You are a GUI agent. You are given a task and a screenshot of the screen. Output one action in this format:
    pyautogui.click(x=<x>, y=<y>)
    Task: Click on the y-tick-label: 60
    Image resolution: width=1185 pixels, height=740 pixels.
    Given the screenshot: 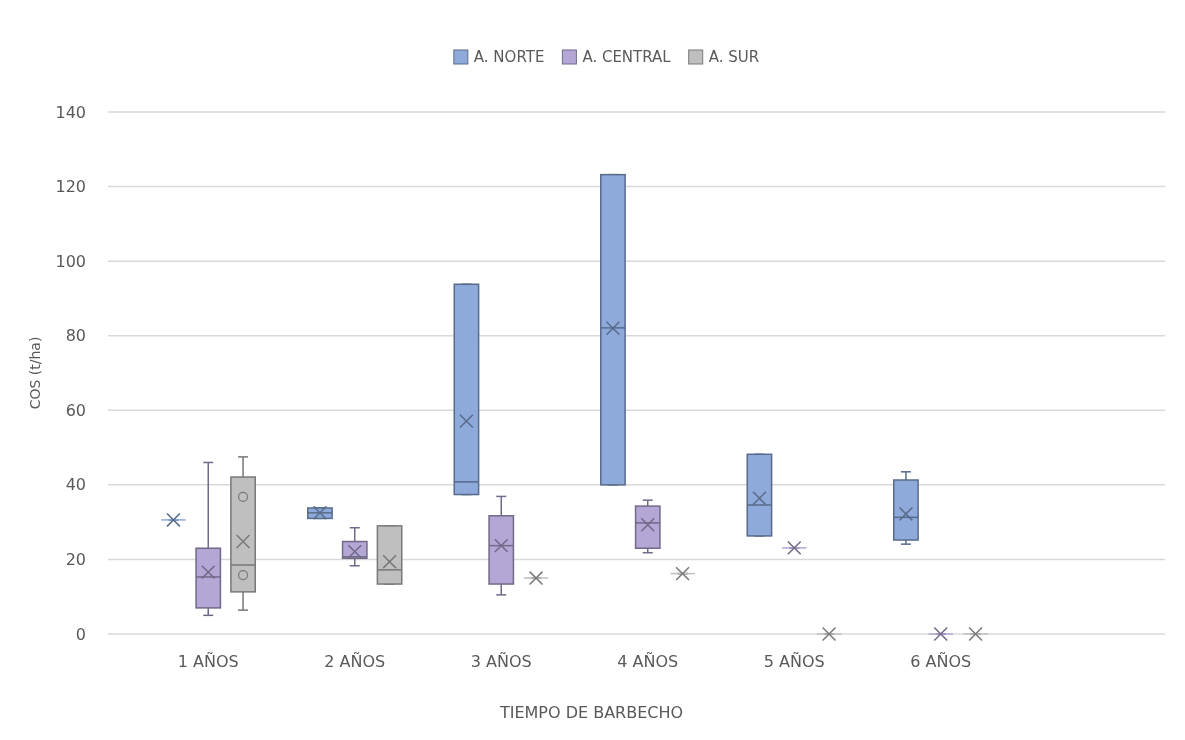 What is the action you would take?
    pyautogui.click(x=75, y=410)
    